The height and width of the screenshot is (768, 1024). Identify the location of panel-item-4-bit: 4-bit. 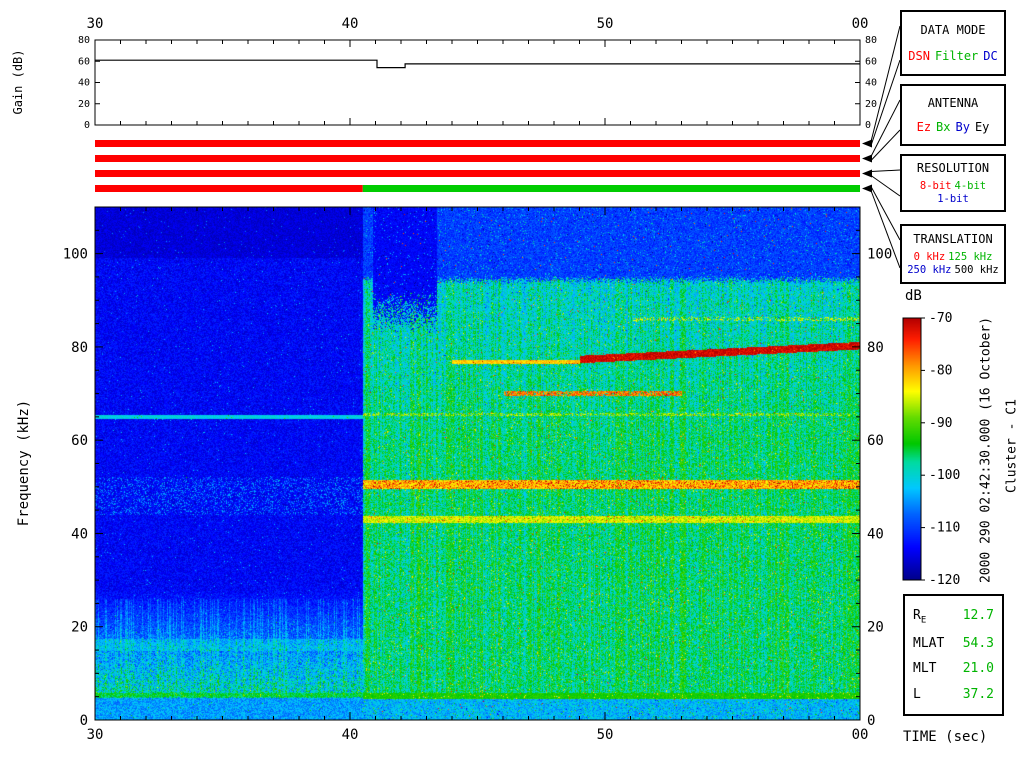
(970, 186).